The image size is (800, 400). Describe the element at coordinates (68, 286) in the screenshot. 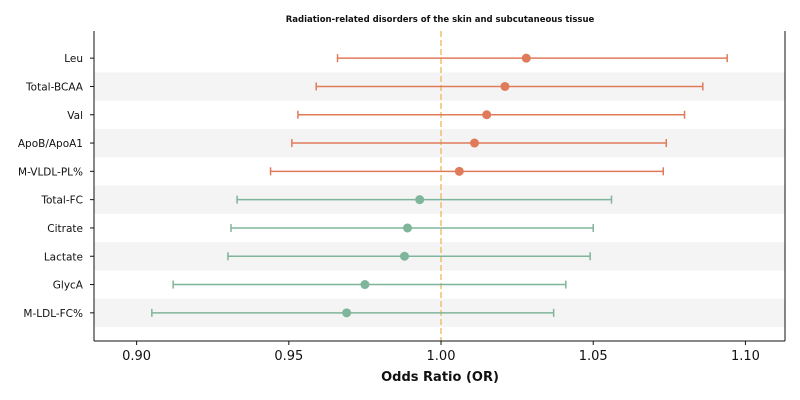

I see `row-label: GlycA` at that location.